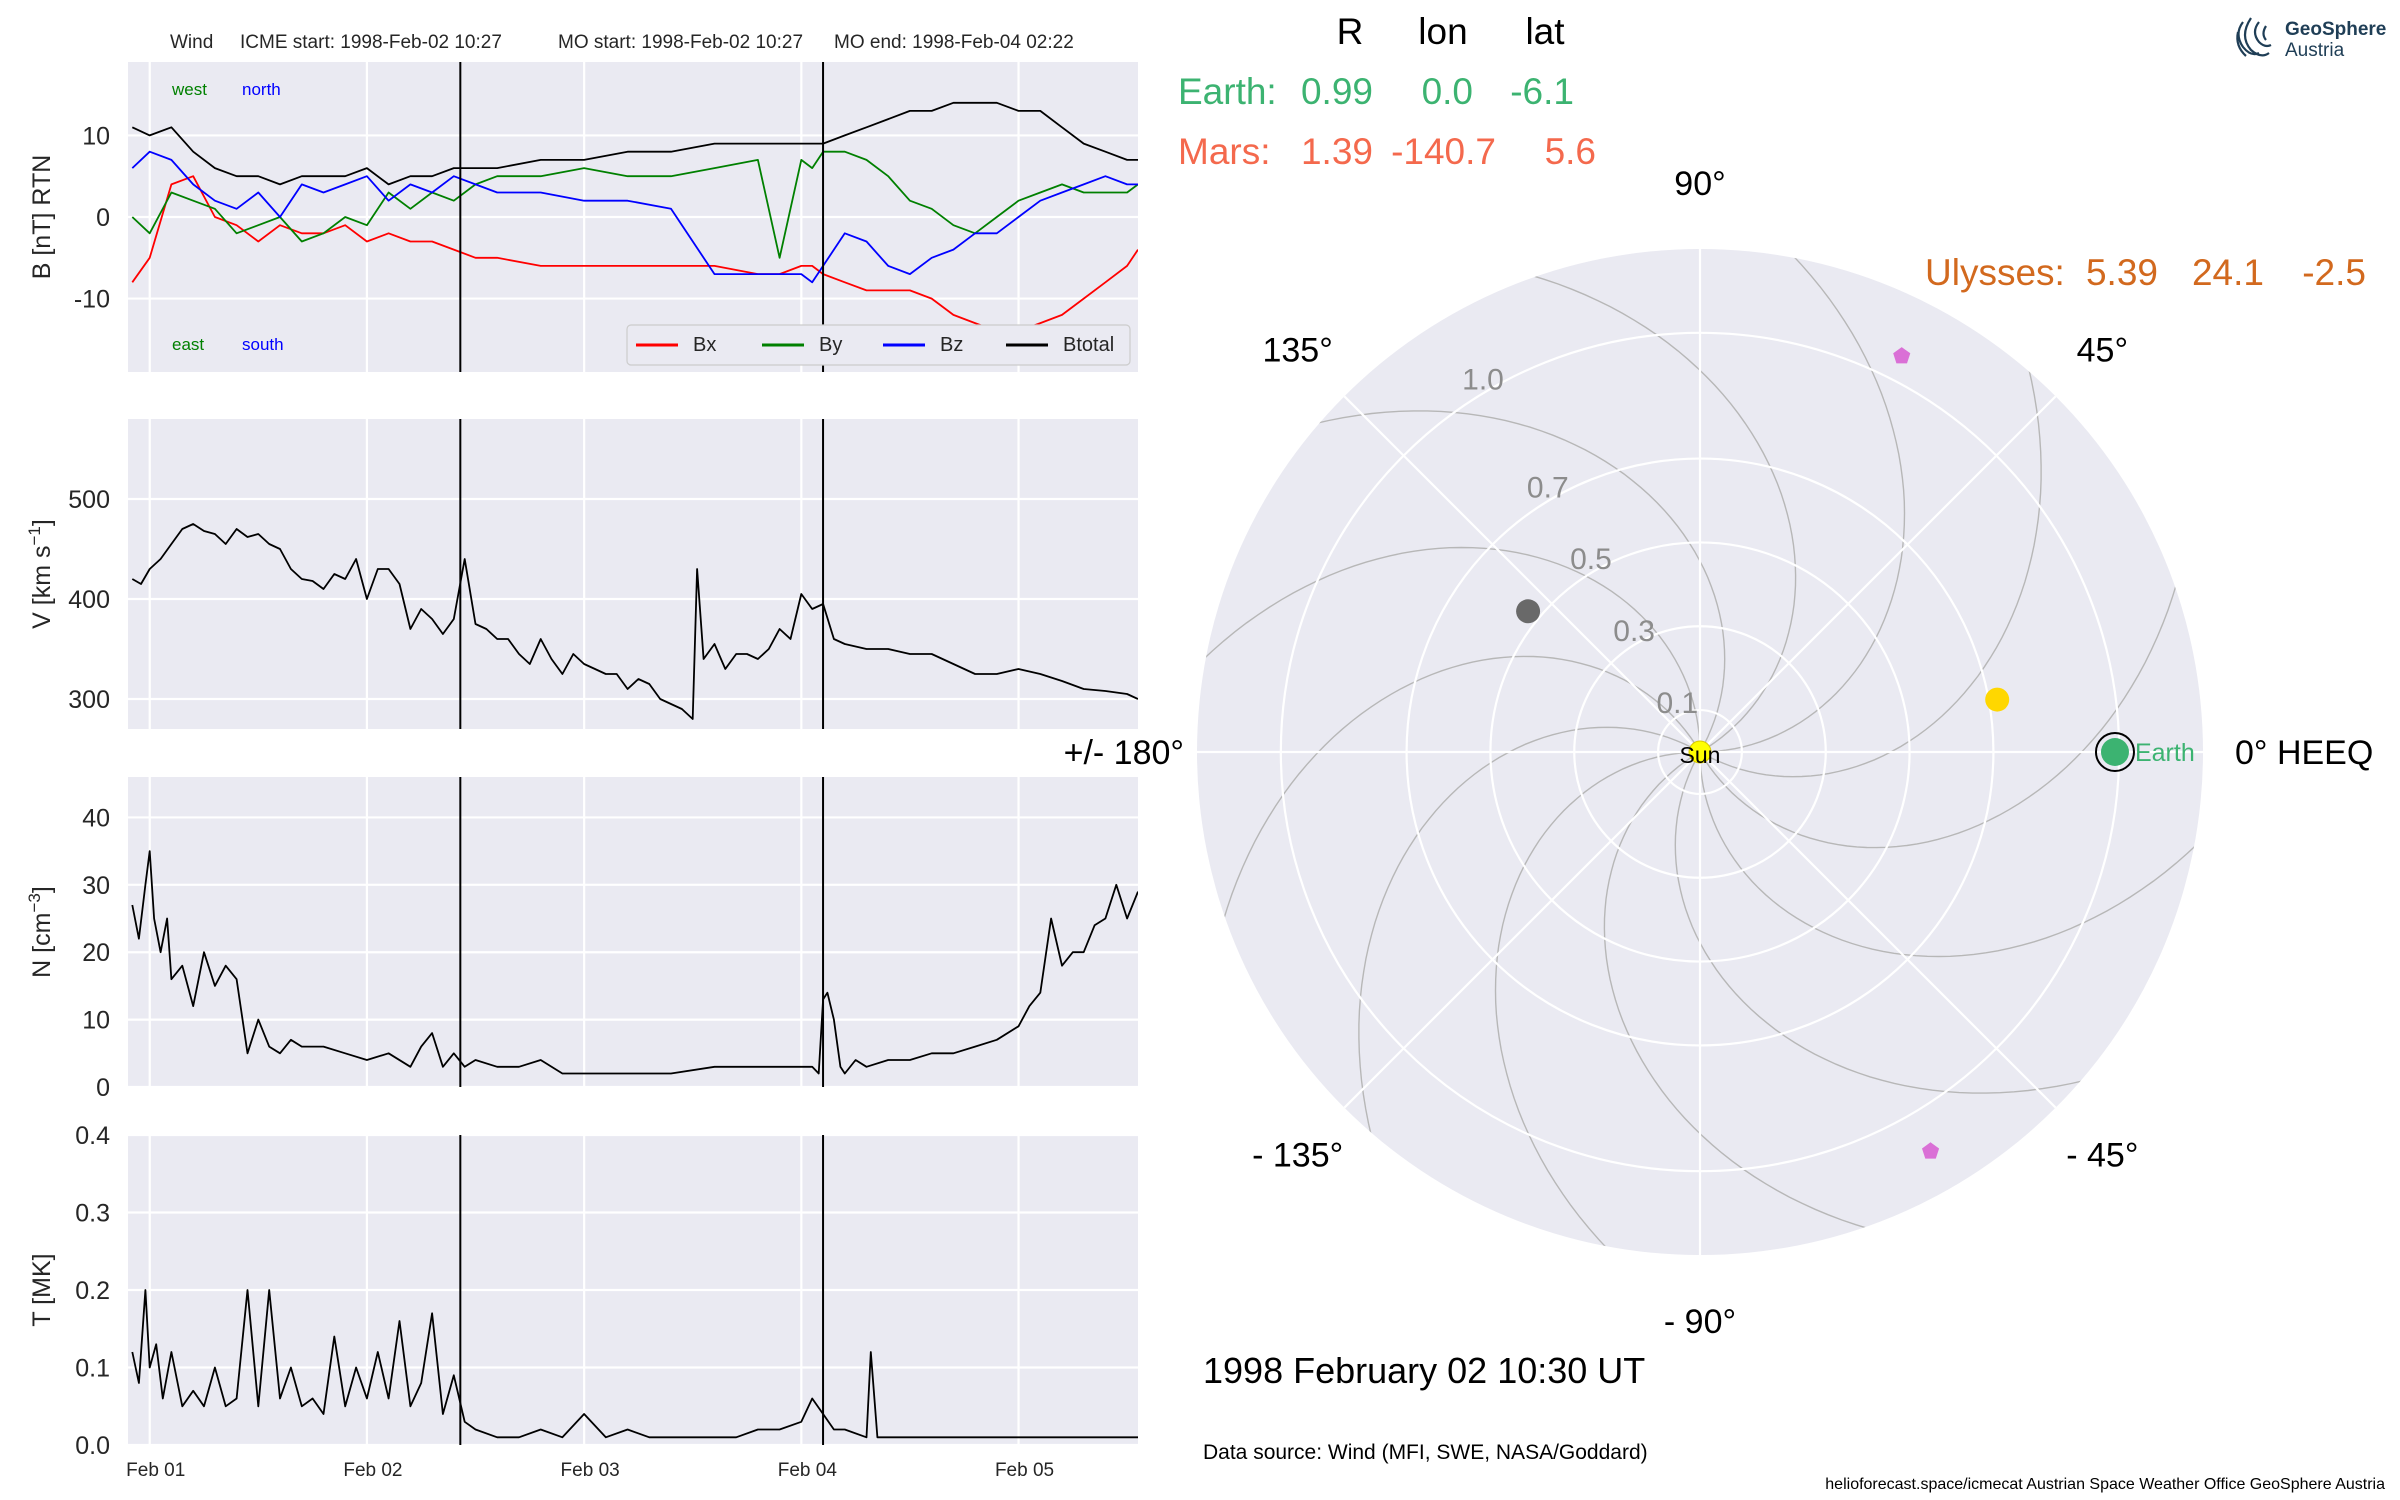 This screenshot has width=2400, height=1500. I want to click on annotation-east: east, so click(188, 344).